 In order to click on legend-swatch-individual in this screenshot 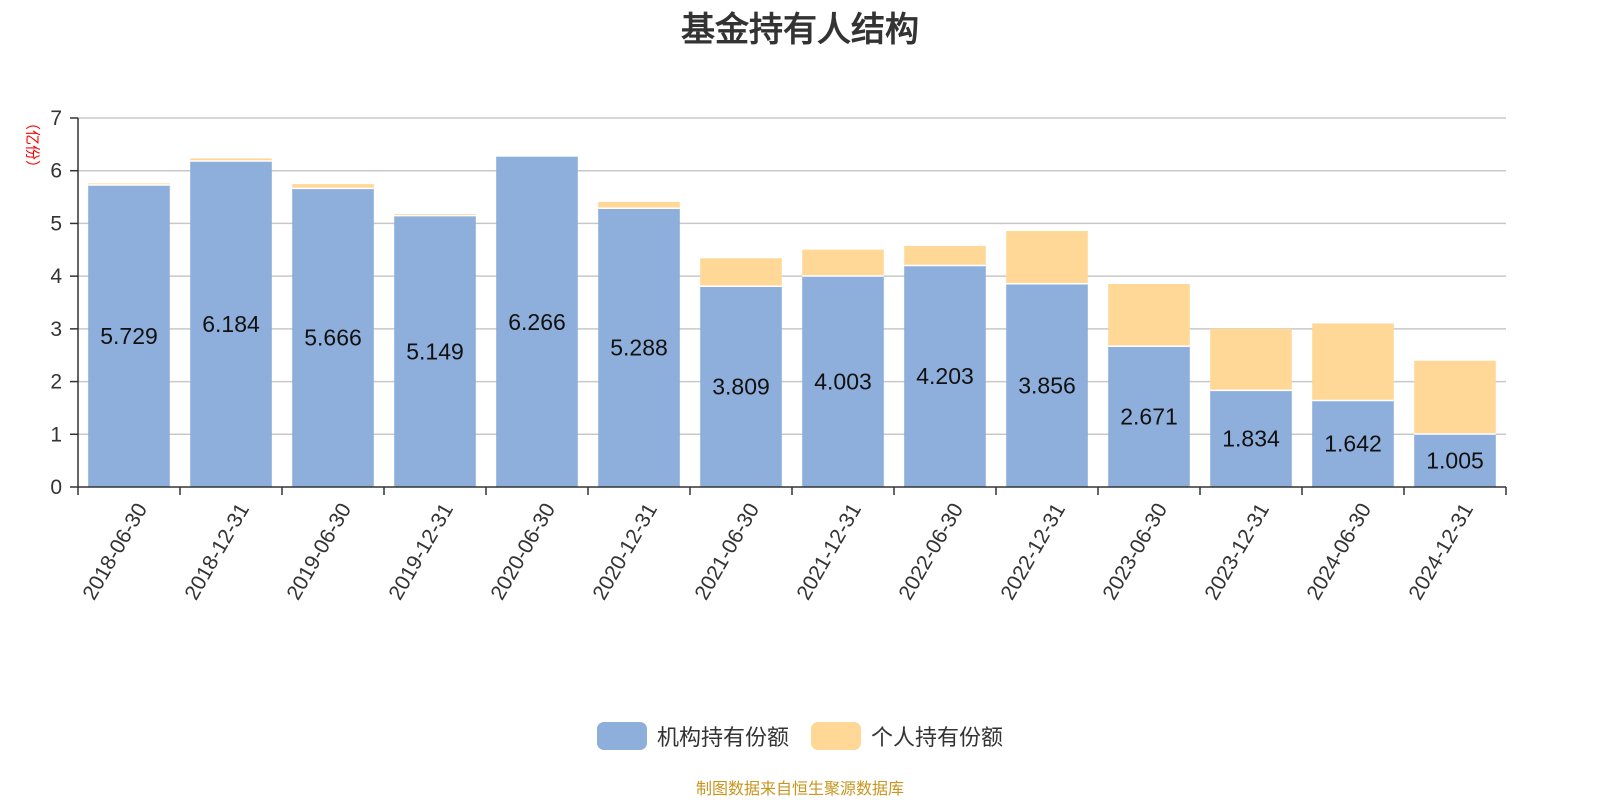, I will do `click(836, 736)`.